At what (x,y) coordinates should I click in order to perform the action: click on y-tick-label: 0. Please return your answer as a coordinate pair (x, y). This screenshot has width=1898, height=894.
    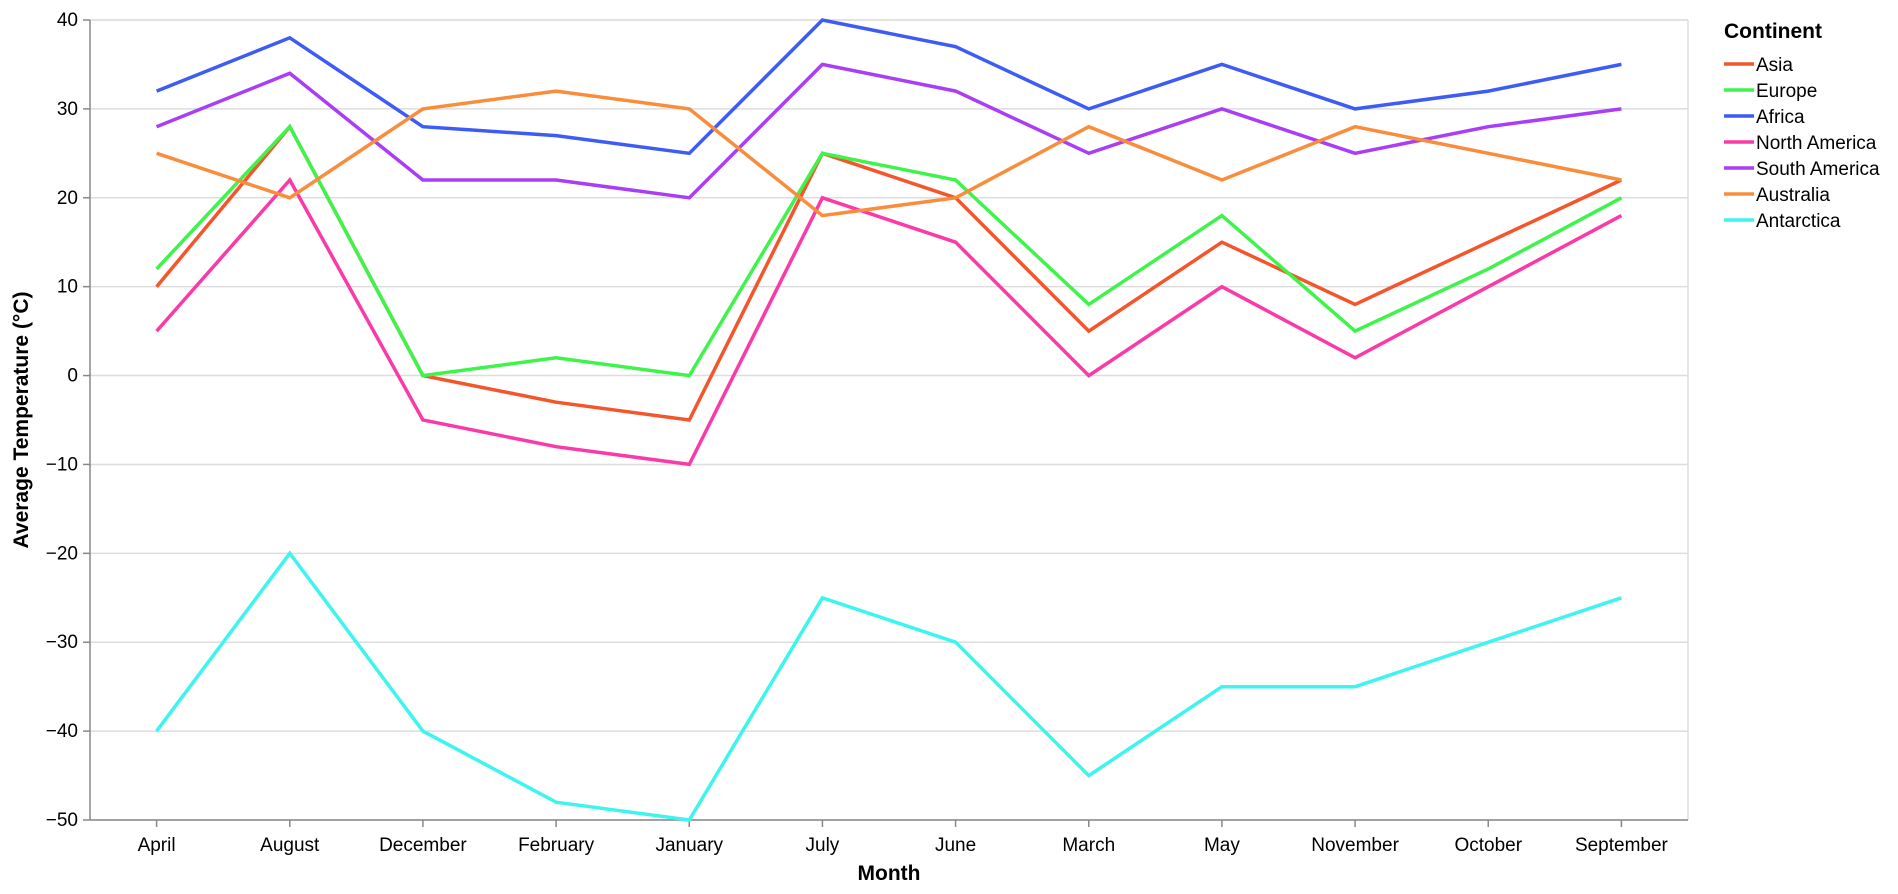
    Looking at the image, I should click on (72, 376).